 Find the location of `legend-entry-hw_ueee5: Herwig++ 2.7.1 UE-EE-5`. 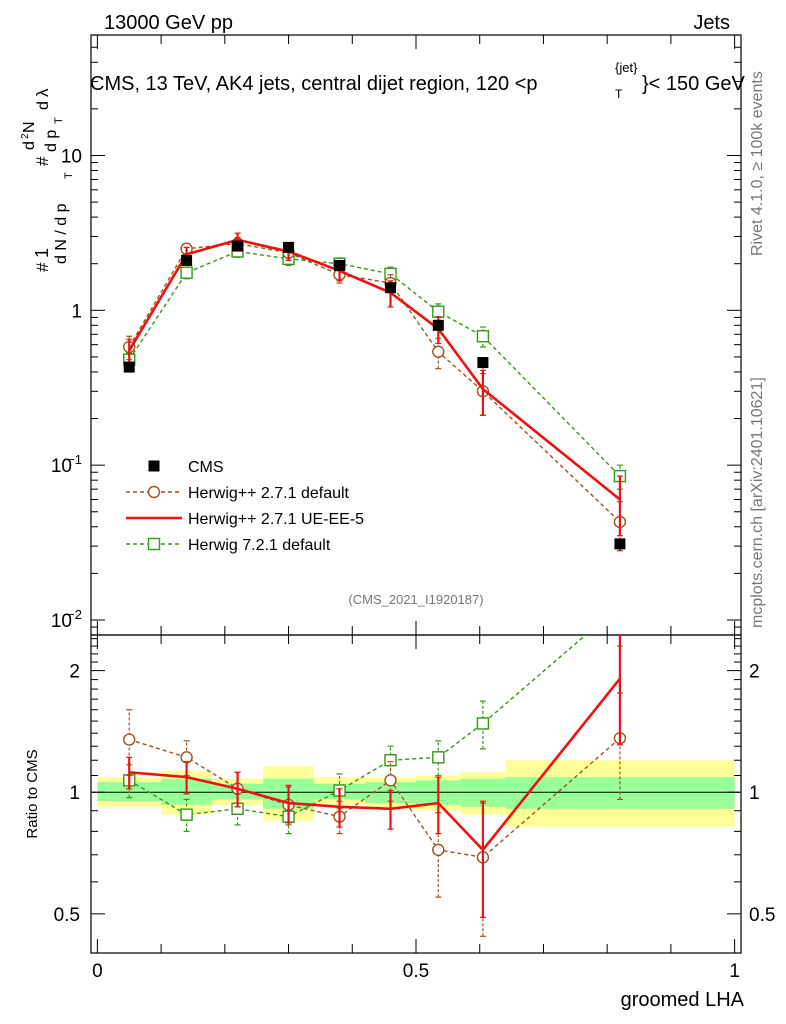

legend-entry-hw_ueee5: Herwig++ 2.7.1 UE-EE-5 is located at coordinates (245, 519).